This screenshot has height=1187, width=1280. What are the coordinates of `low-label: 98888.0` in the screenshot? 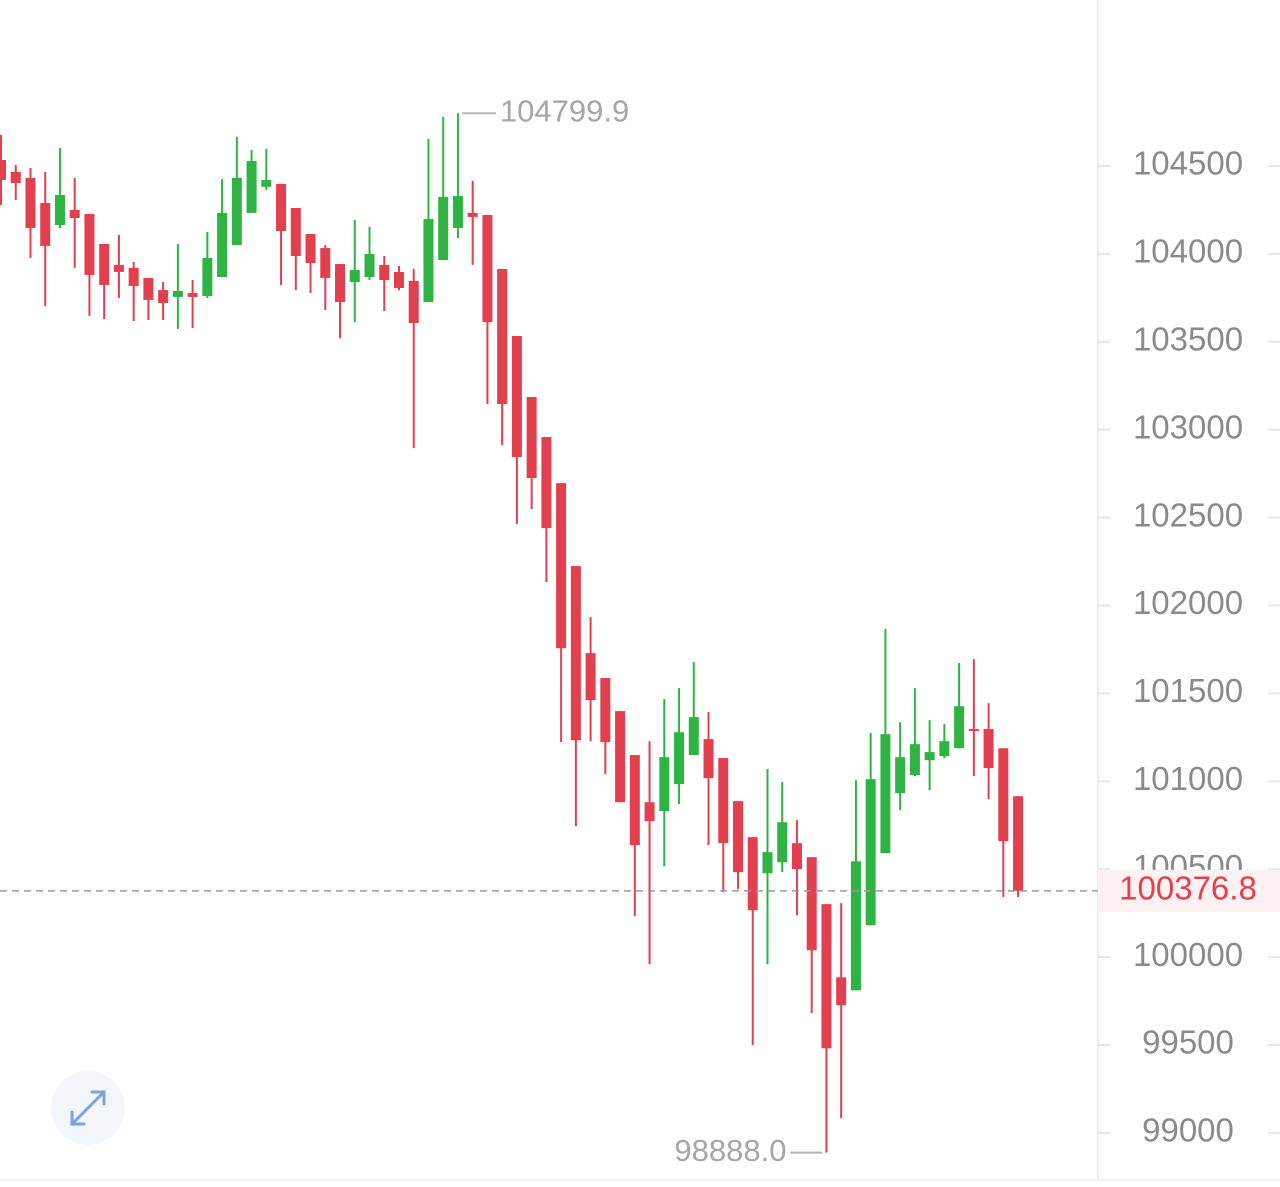 It's located at (730, 1150).